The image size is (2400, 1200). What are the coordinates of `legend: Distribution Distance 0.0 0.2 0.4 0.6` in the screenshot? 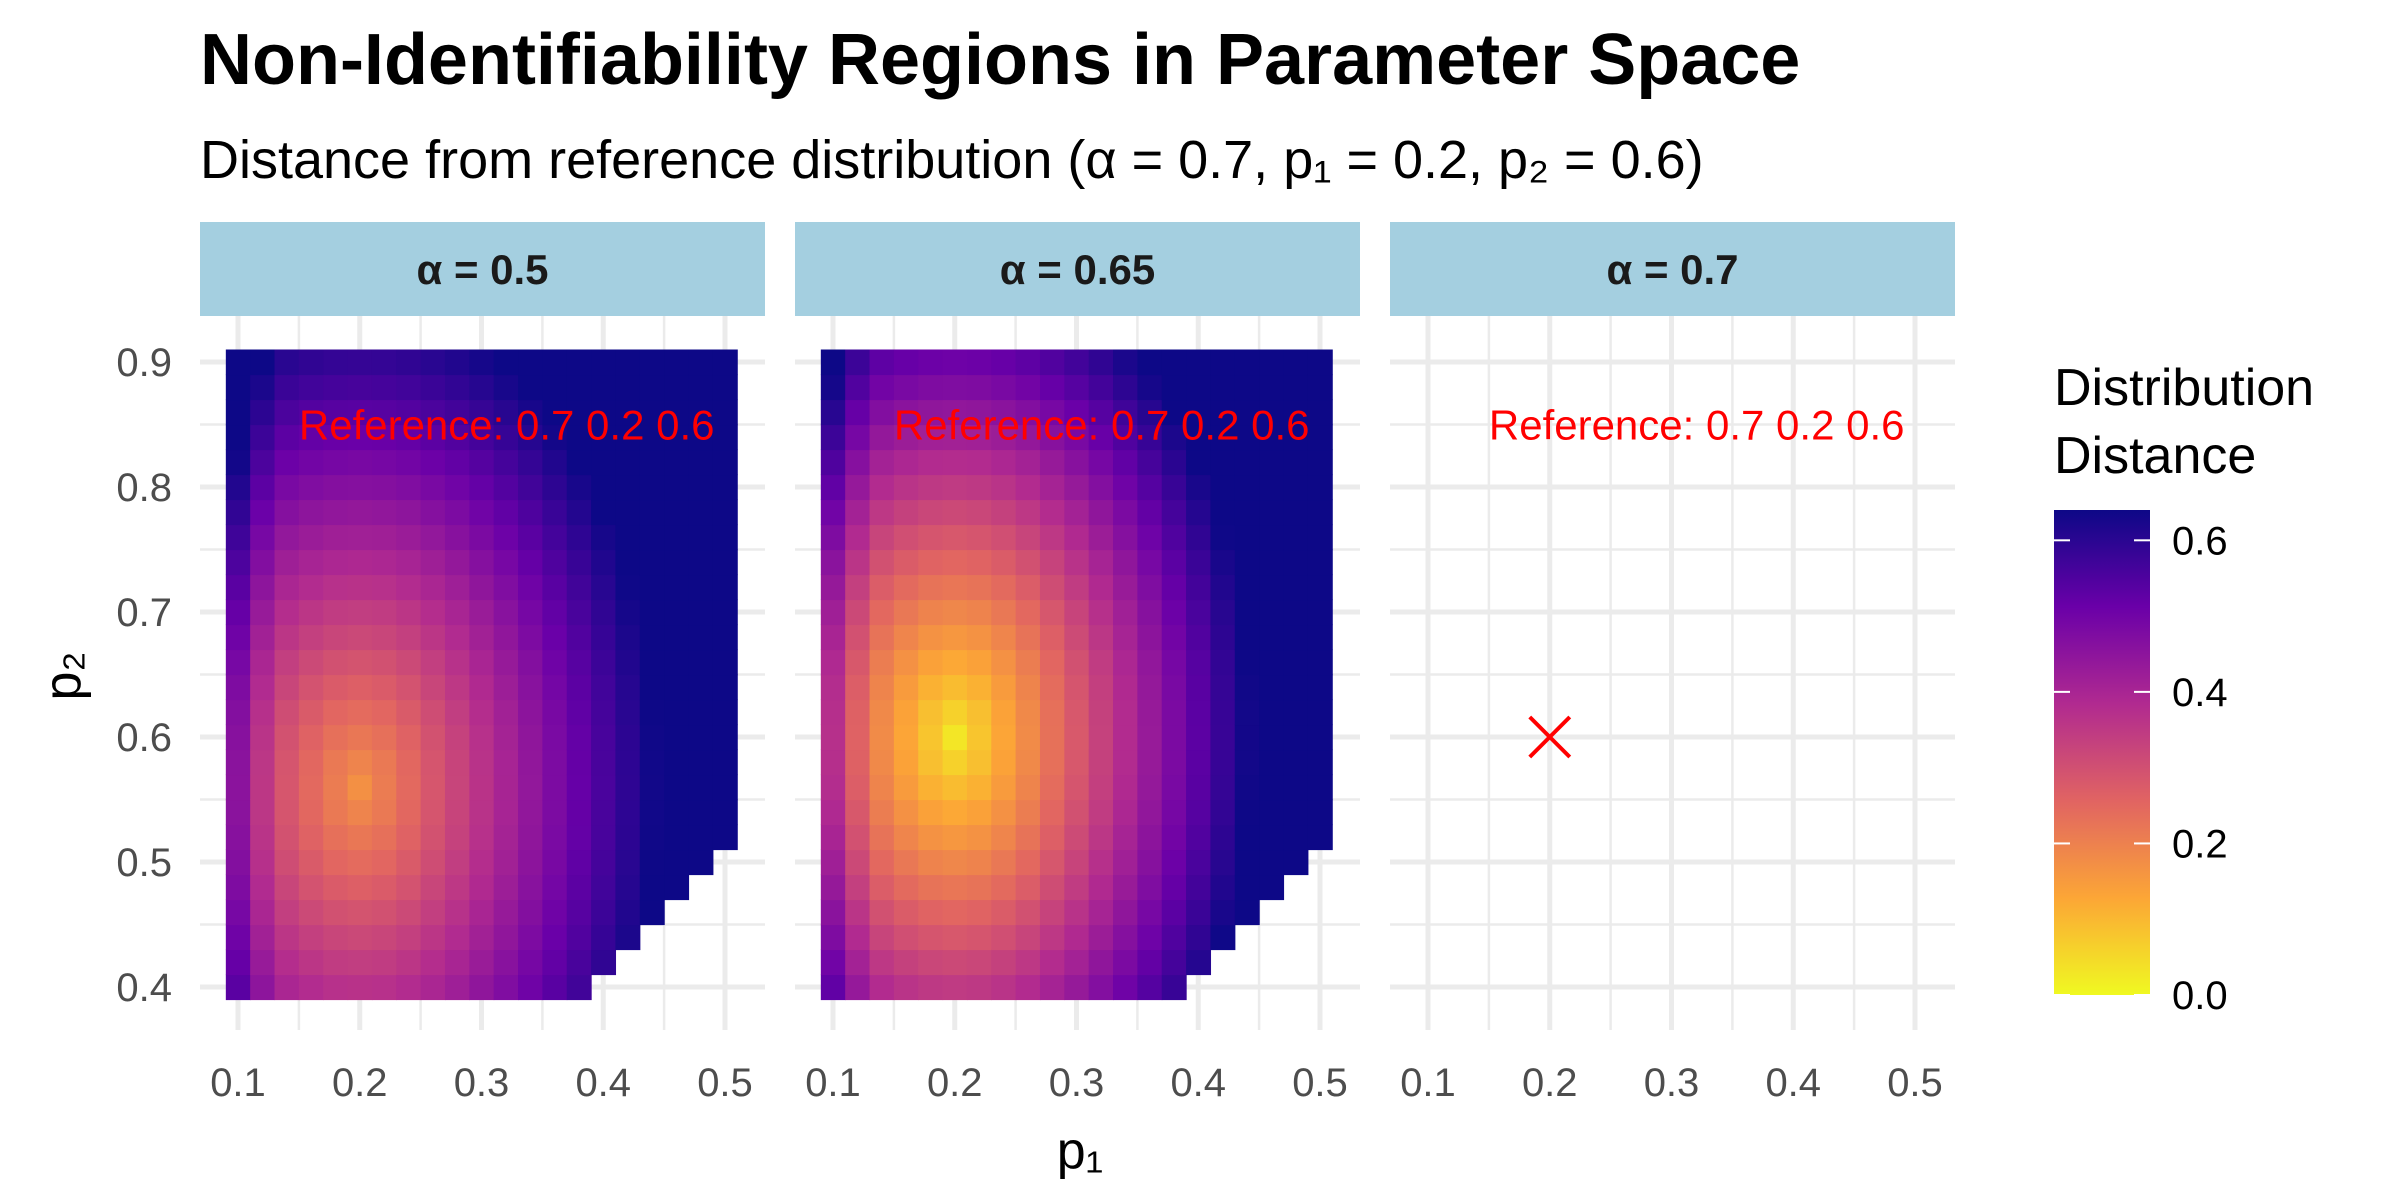 It's located at (2184, 688).